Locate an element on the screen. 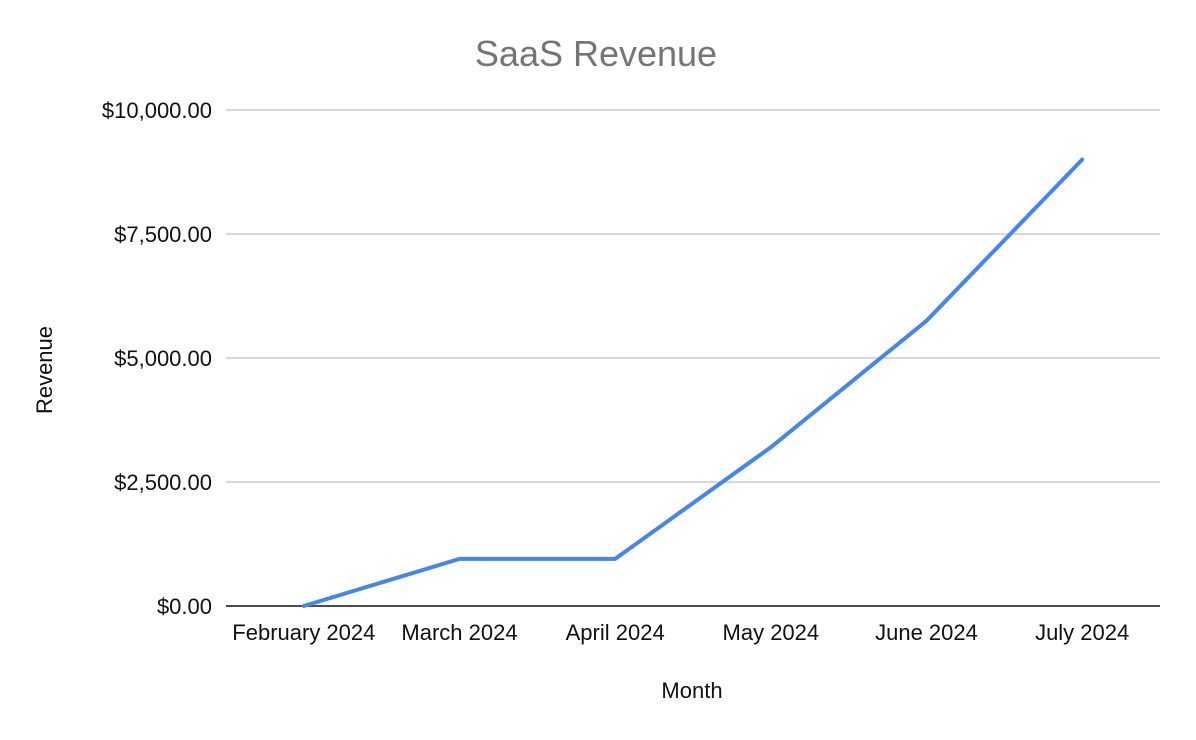 The width and height of the screenshot is (1196, 740). y-tick-label-2: $5,000.00 is located at coordinates (163, 358).